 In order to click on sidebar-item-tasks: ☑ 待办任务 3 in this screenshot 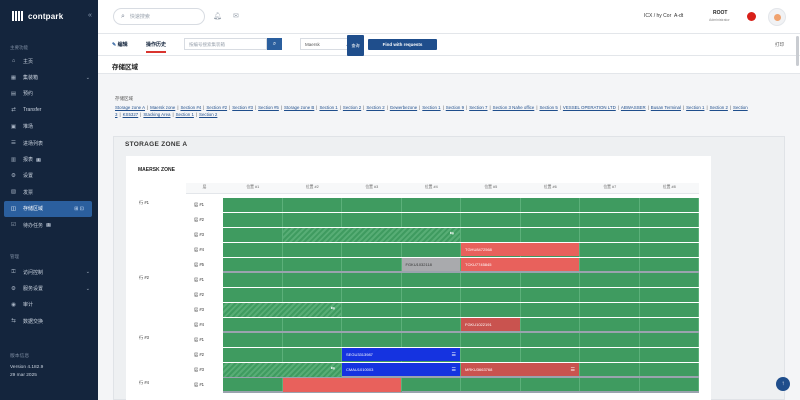, I will do `click(31, 225)`.